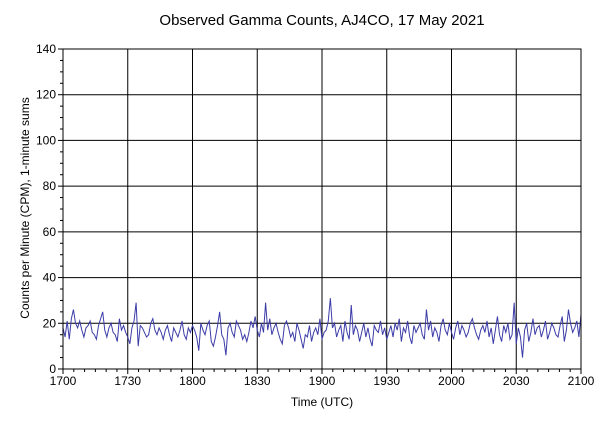 The width and height of the screenshot is (600, 428). Describe the element at coordinates (581, 381) in the screenshot. I see `x-tick-label: 2100` at that location.